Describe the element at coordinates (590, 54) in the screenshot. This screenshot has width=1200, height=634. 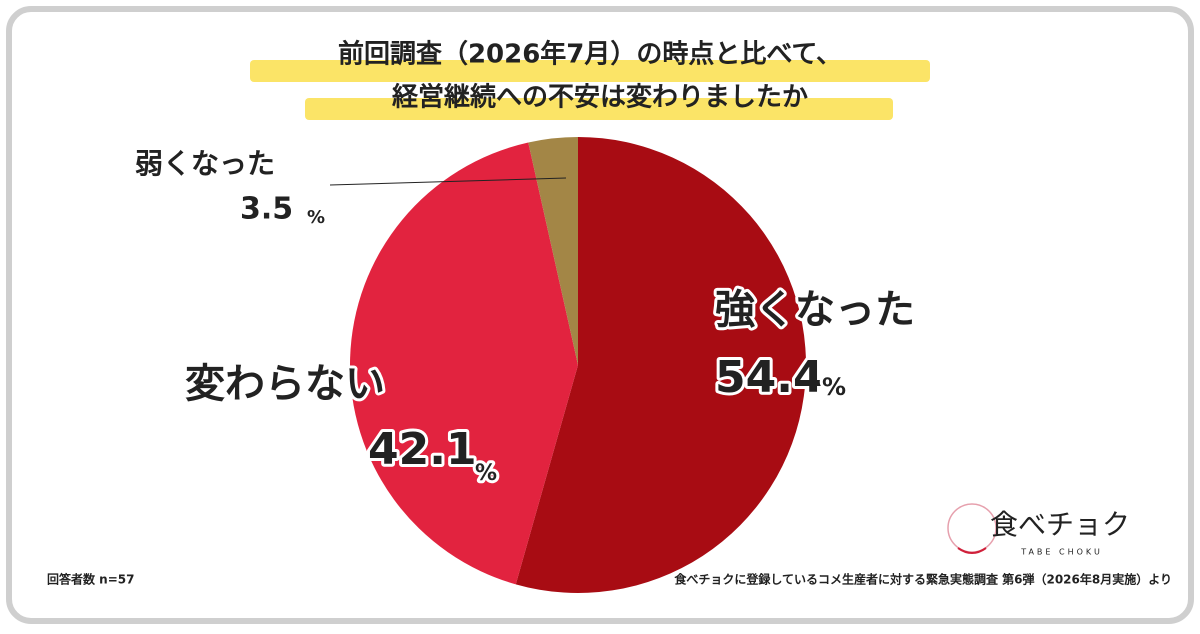
I see `chart-title: 前回調査（2026年7月）の時点と比べて、` at that location.